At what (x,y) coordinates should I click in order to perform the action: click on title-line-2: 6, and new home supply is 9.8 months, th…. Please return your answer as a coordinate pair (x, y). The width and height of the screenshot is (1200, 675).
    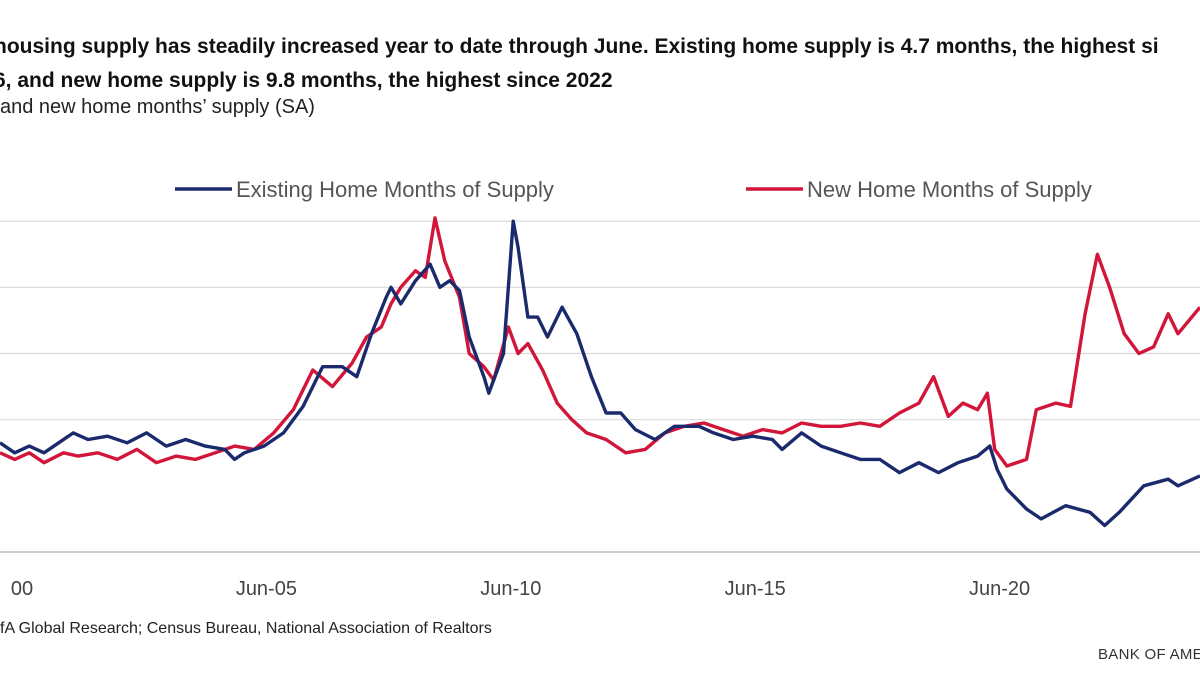
    Looking at the image, I should click on (306, 80).